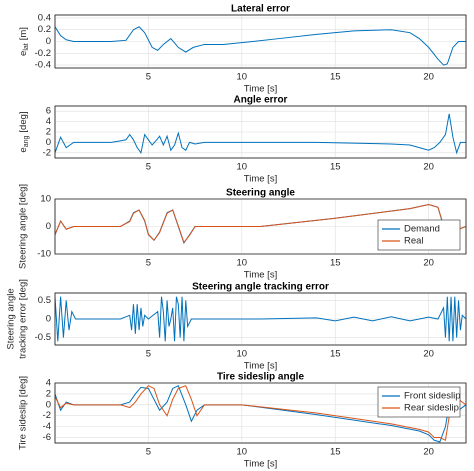 The height and width of the screenshot is (471, 474). I want to click on y-axis-label: Steering angle, so click(11, 318).